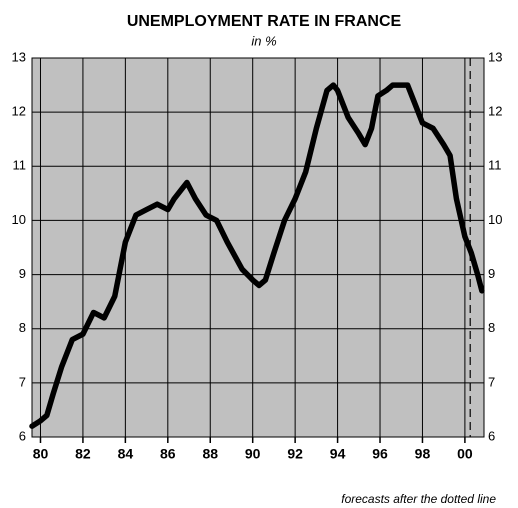 The height and width of the screenshot is (508, 518). I want to click on y-tick-label-right: 7, so click(491, 381).